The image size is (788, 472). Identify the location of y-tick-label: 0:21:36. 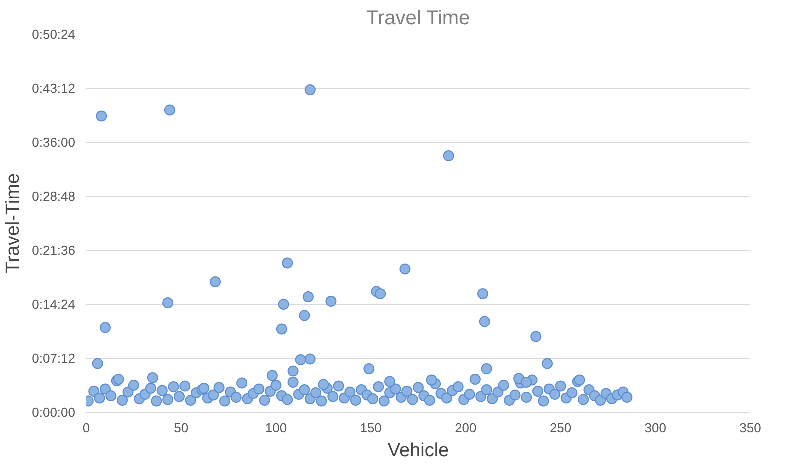
(54, 250).